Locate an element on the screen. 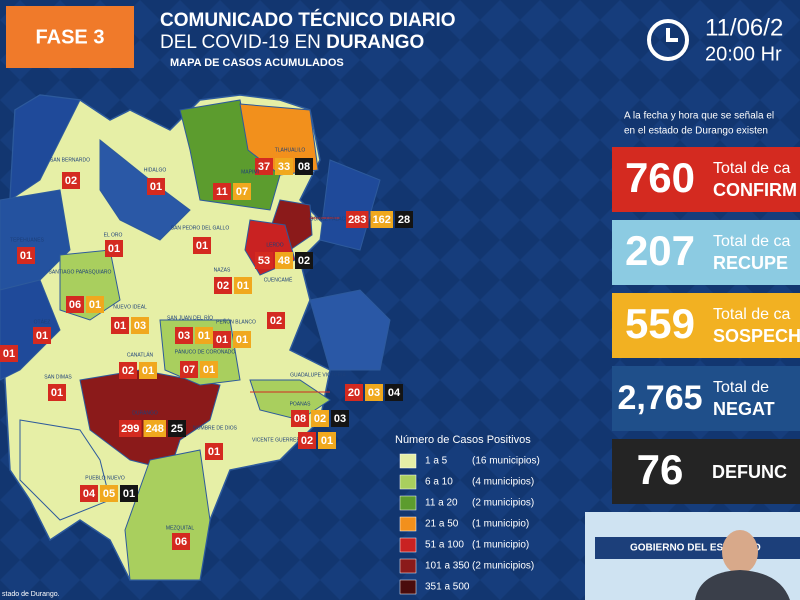 The height and width of the screenshot is (600, 800). count: 08 is located at coordinates (304, 167).